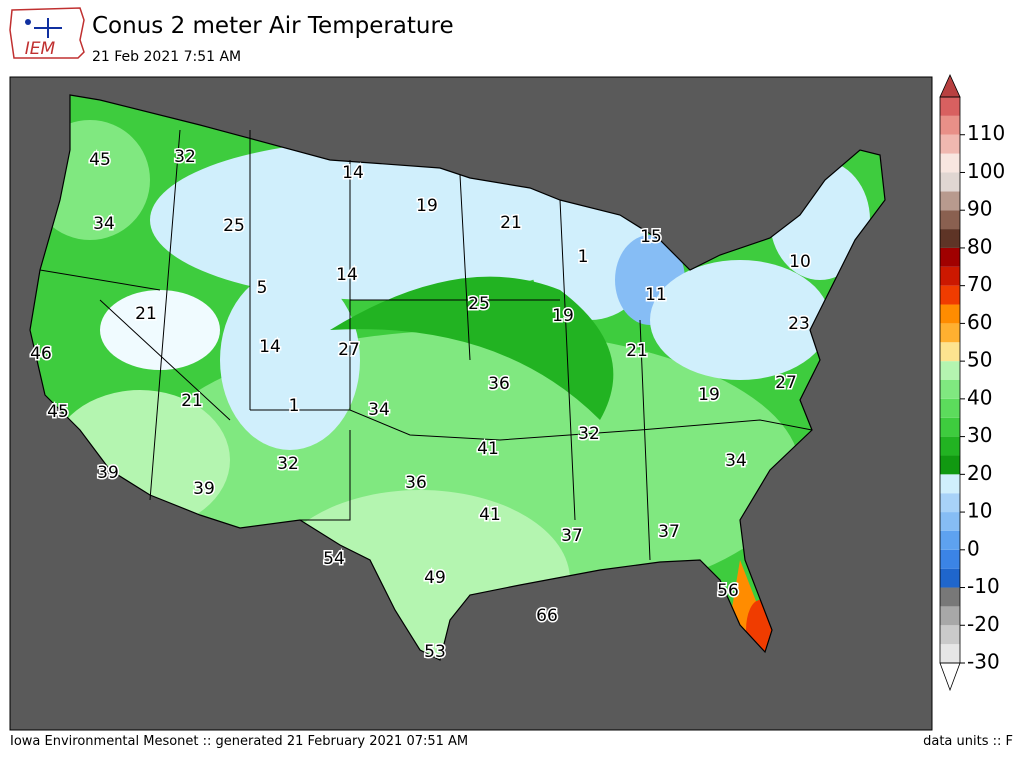 Image resolution: width=1024 pixels, height=772 pixels. Describe the element at coordinates (166, 57) in the screenshot. I see `subtitle: 21 Feb 2021 7:51 AM` at that location.